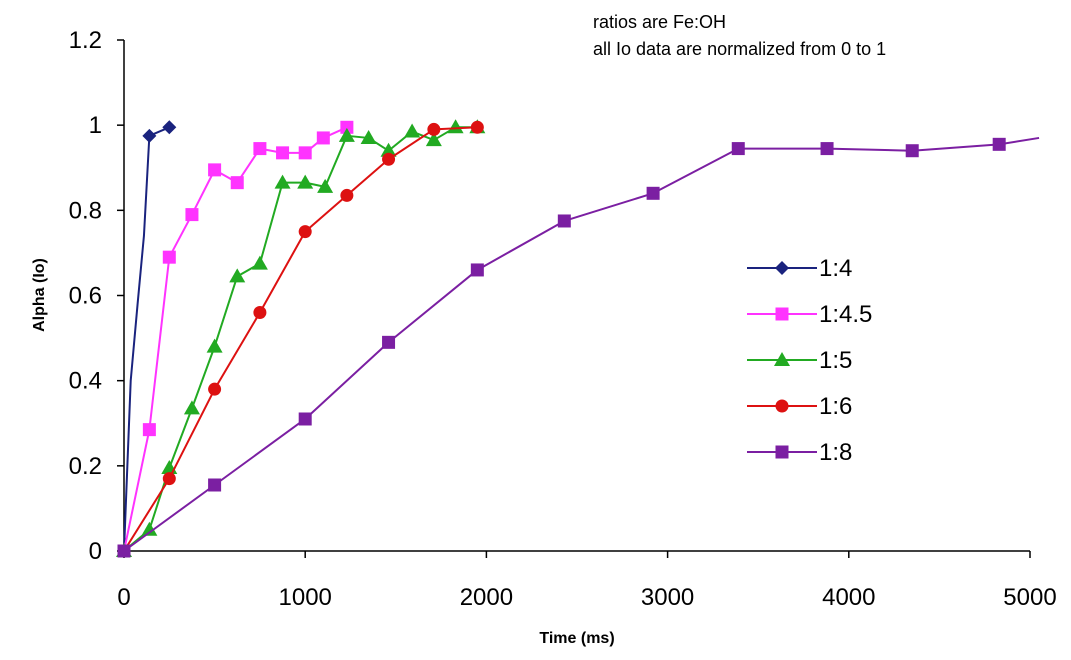 This screenshot has width=1071, height=660. I want to click on y-tick-label: 0.8, so click(85, 210).